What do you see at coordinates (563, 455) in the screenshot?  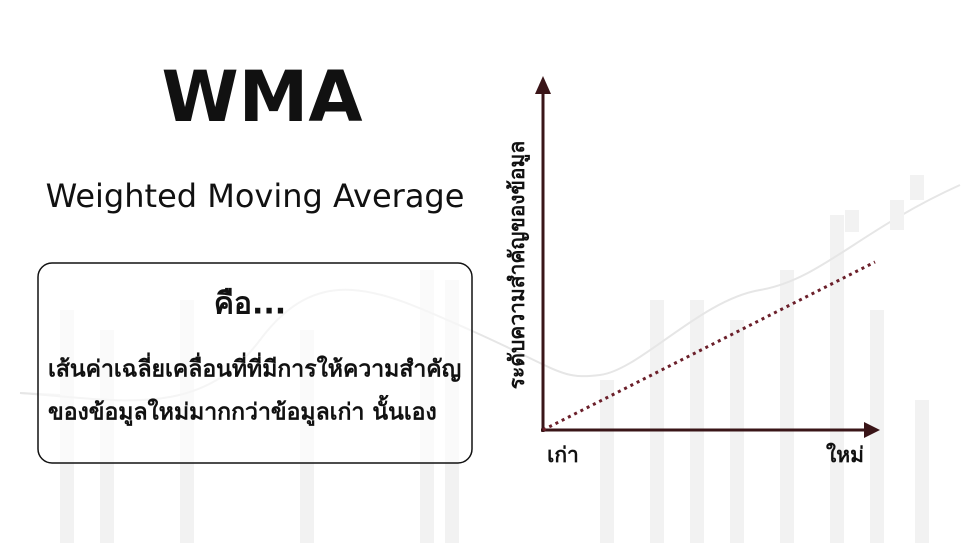 I see `x-label-old: เก่า` at bounding box center [563, 455].